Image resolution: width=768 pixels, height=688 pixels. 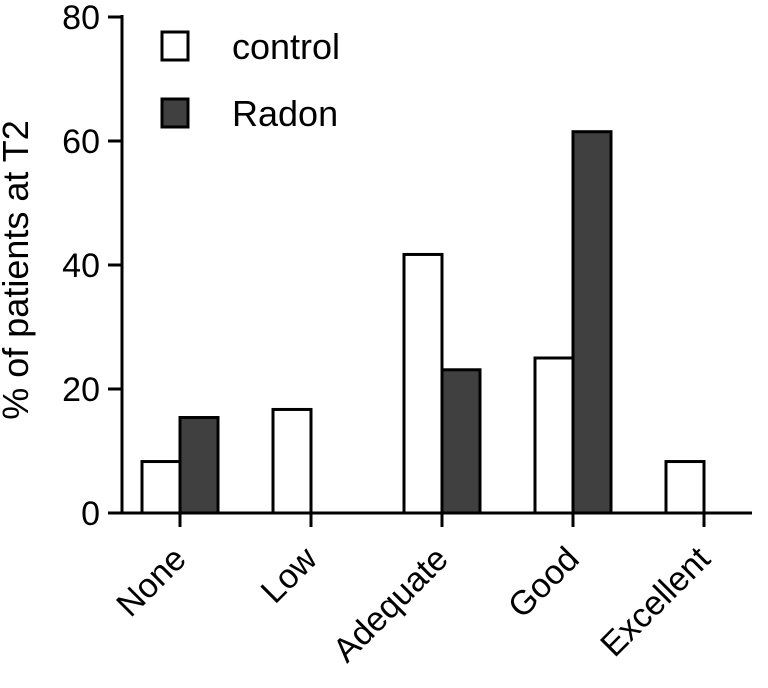 I want to click on y-axis-label: % of patients at T2, so click(x=18, y=270).